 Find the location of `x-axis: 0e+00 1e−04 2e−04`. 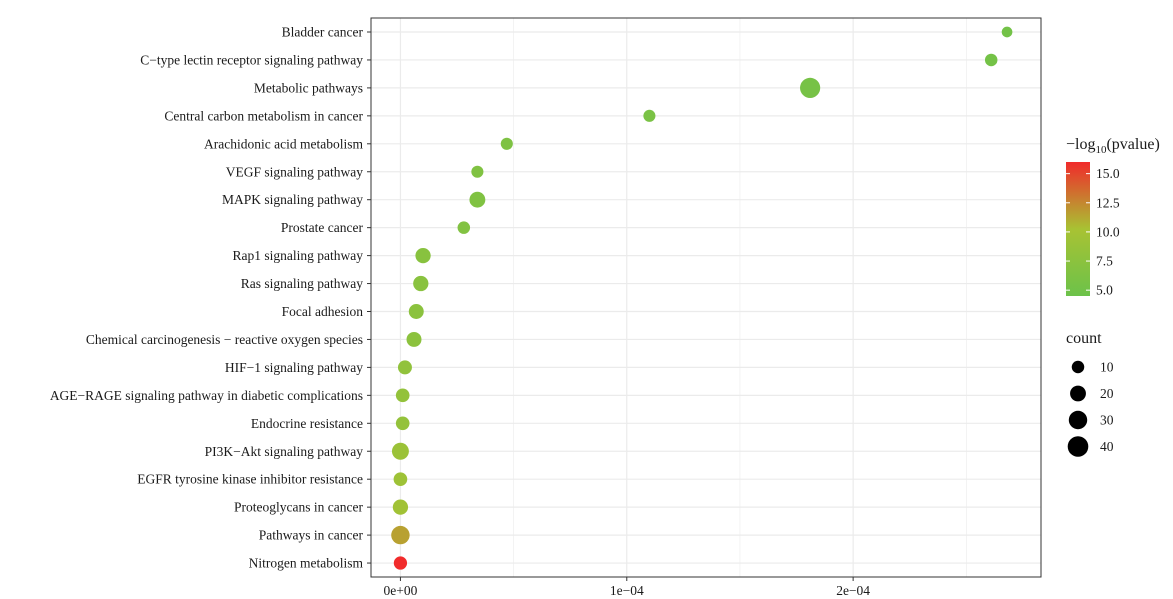

x-axis: 0e+00 1e−04 2e−04 is located at coordinates (626, 587).